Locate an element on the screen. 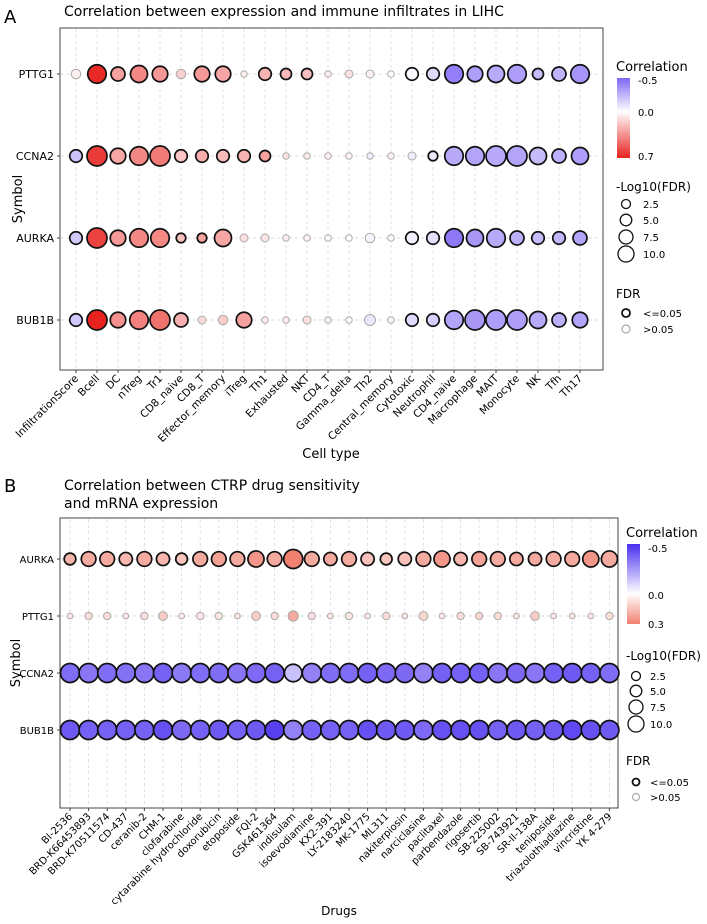 Image resolution: width=707 pixels, height=924 pixels. panel-a-bubble-ccna2-monocyte is located at coordinates (517, 156).